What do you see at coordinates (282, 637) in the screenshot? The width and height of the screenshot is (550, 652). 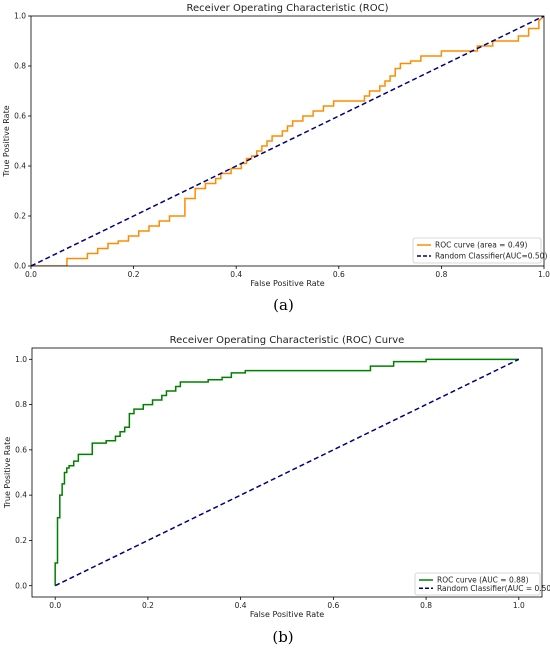 I see `panel-label: (b)` at bounding box center [282, 637].